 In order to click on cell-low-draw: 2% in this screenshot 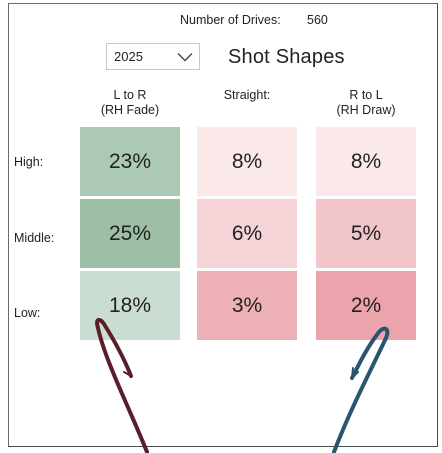, I will do `click(366, 305)`.